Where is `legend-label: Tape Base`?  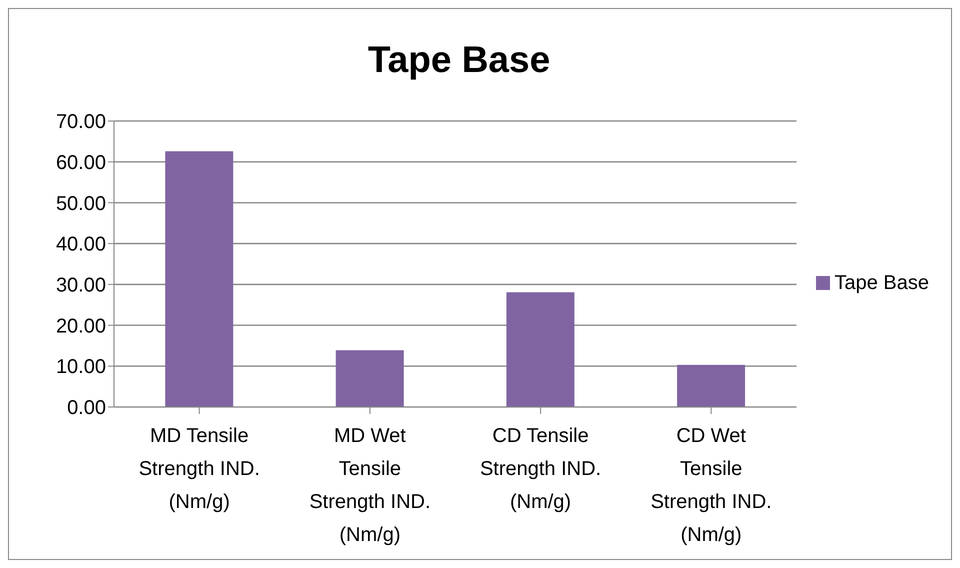
legend-label: Tape Base is located at coordinates (881, 283).